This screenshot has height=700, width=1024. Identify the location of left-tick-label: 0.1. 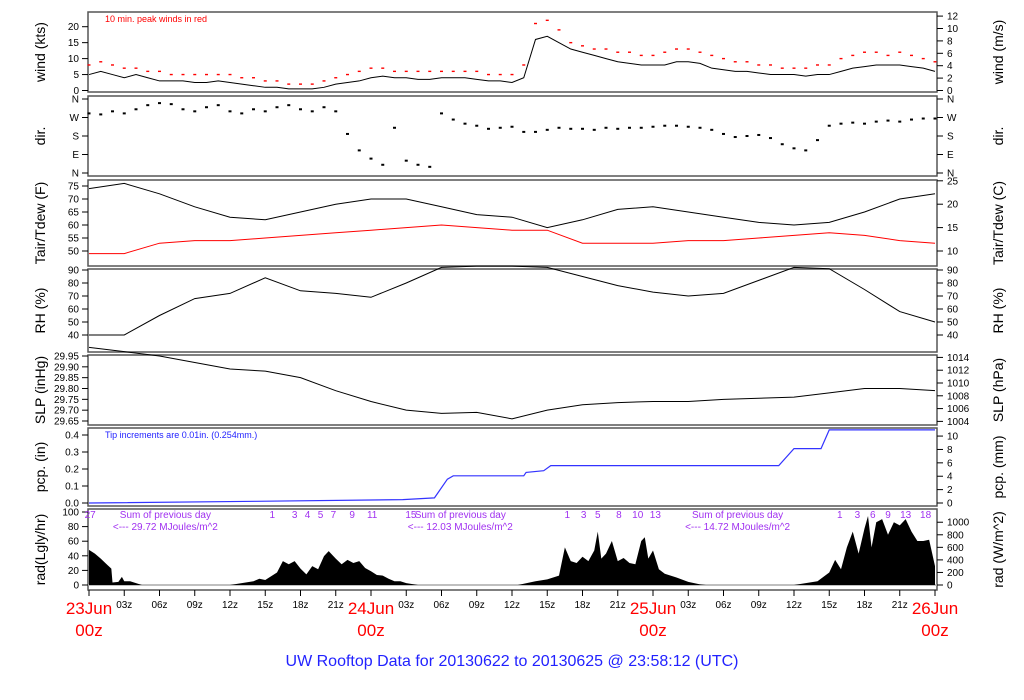
(72, 487).